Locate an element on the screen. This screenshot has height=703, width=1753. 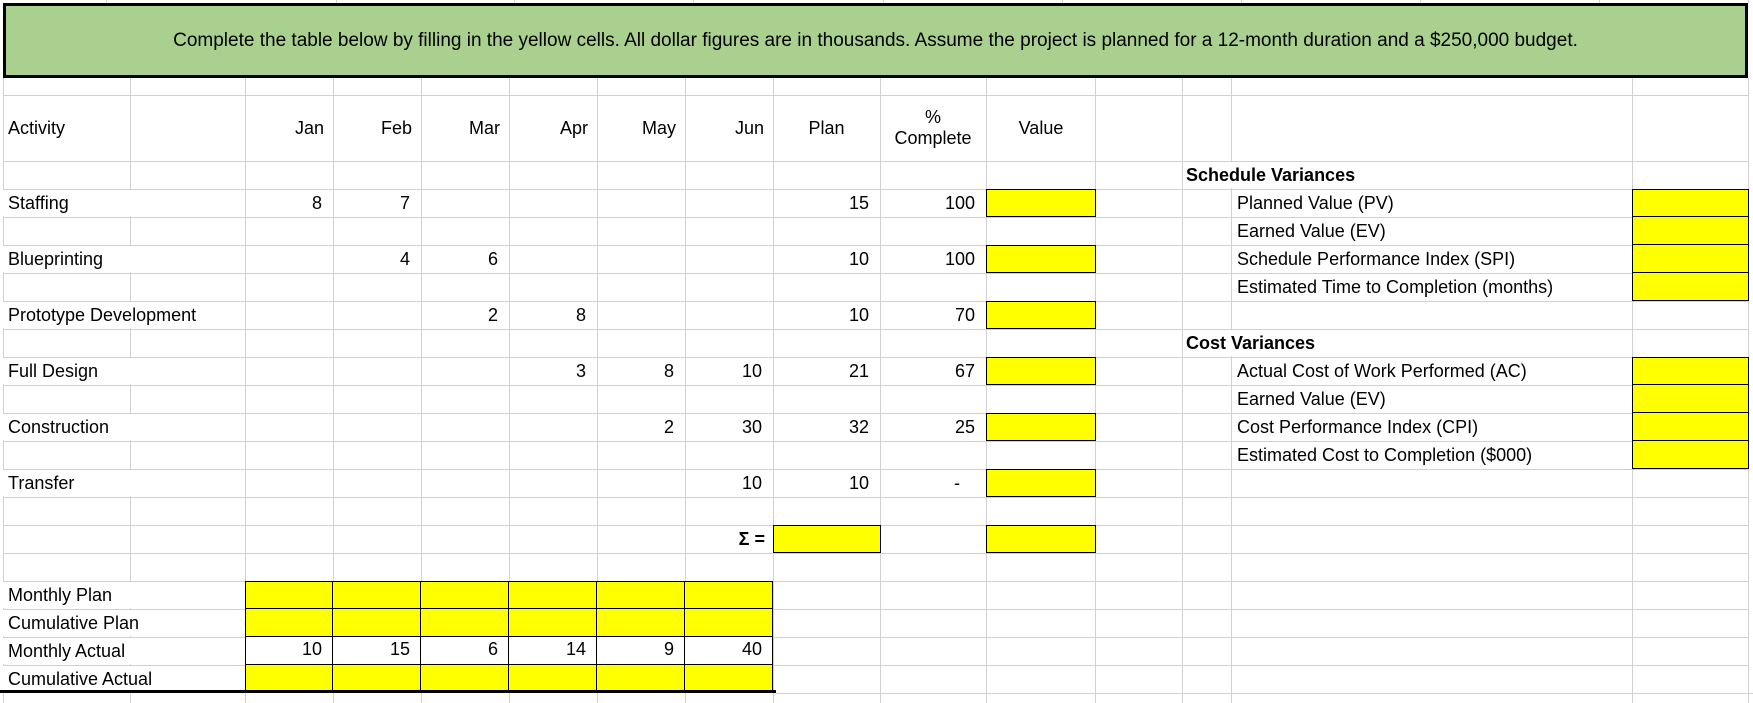
input-cell-plan-sum is located at coordinates (827, 539).